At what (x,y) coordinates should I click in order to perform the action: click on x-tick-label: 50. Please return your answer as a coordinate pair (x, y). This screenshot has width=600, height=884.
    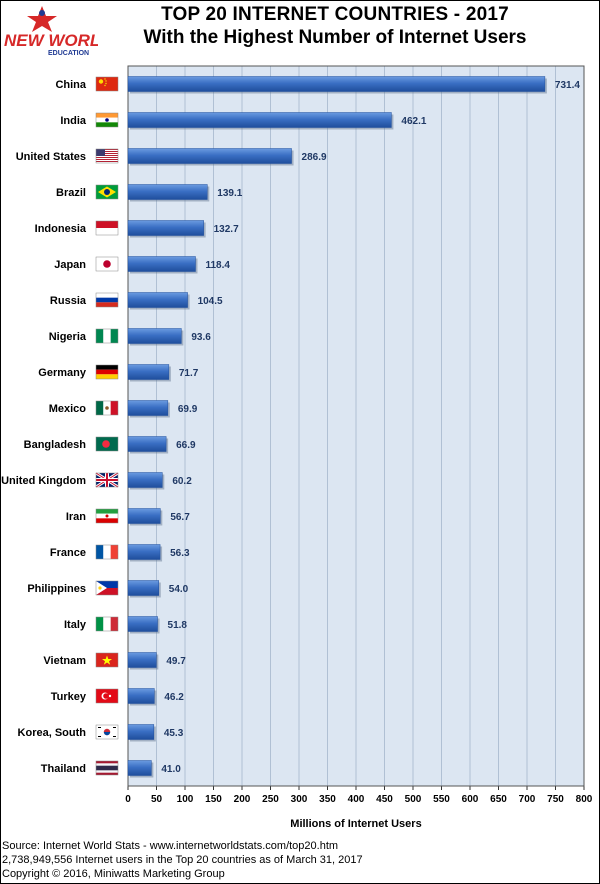
    Looking at the image, I should click on (157, 799).